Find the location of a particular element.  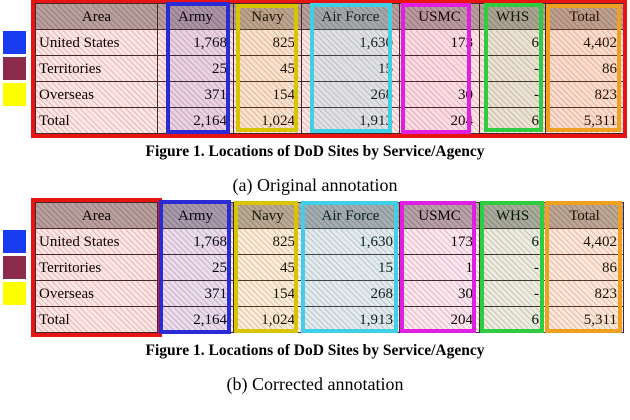

panel-a-label: (a) Original annotation is located at coordinates (315, 185).